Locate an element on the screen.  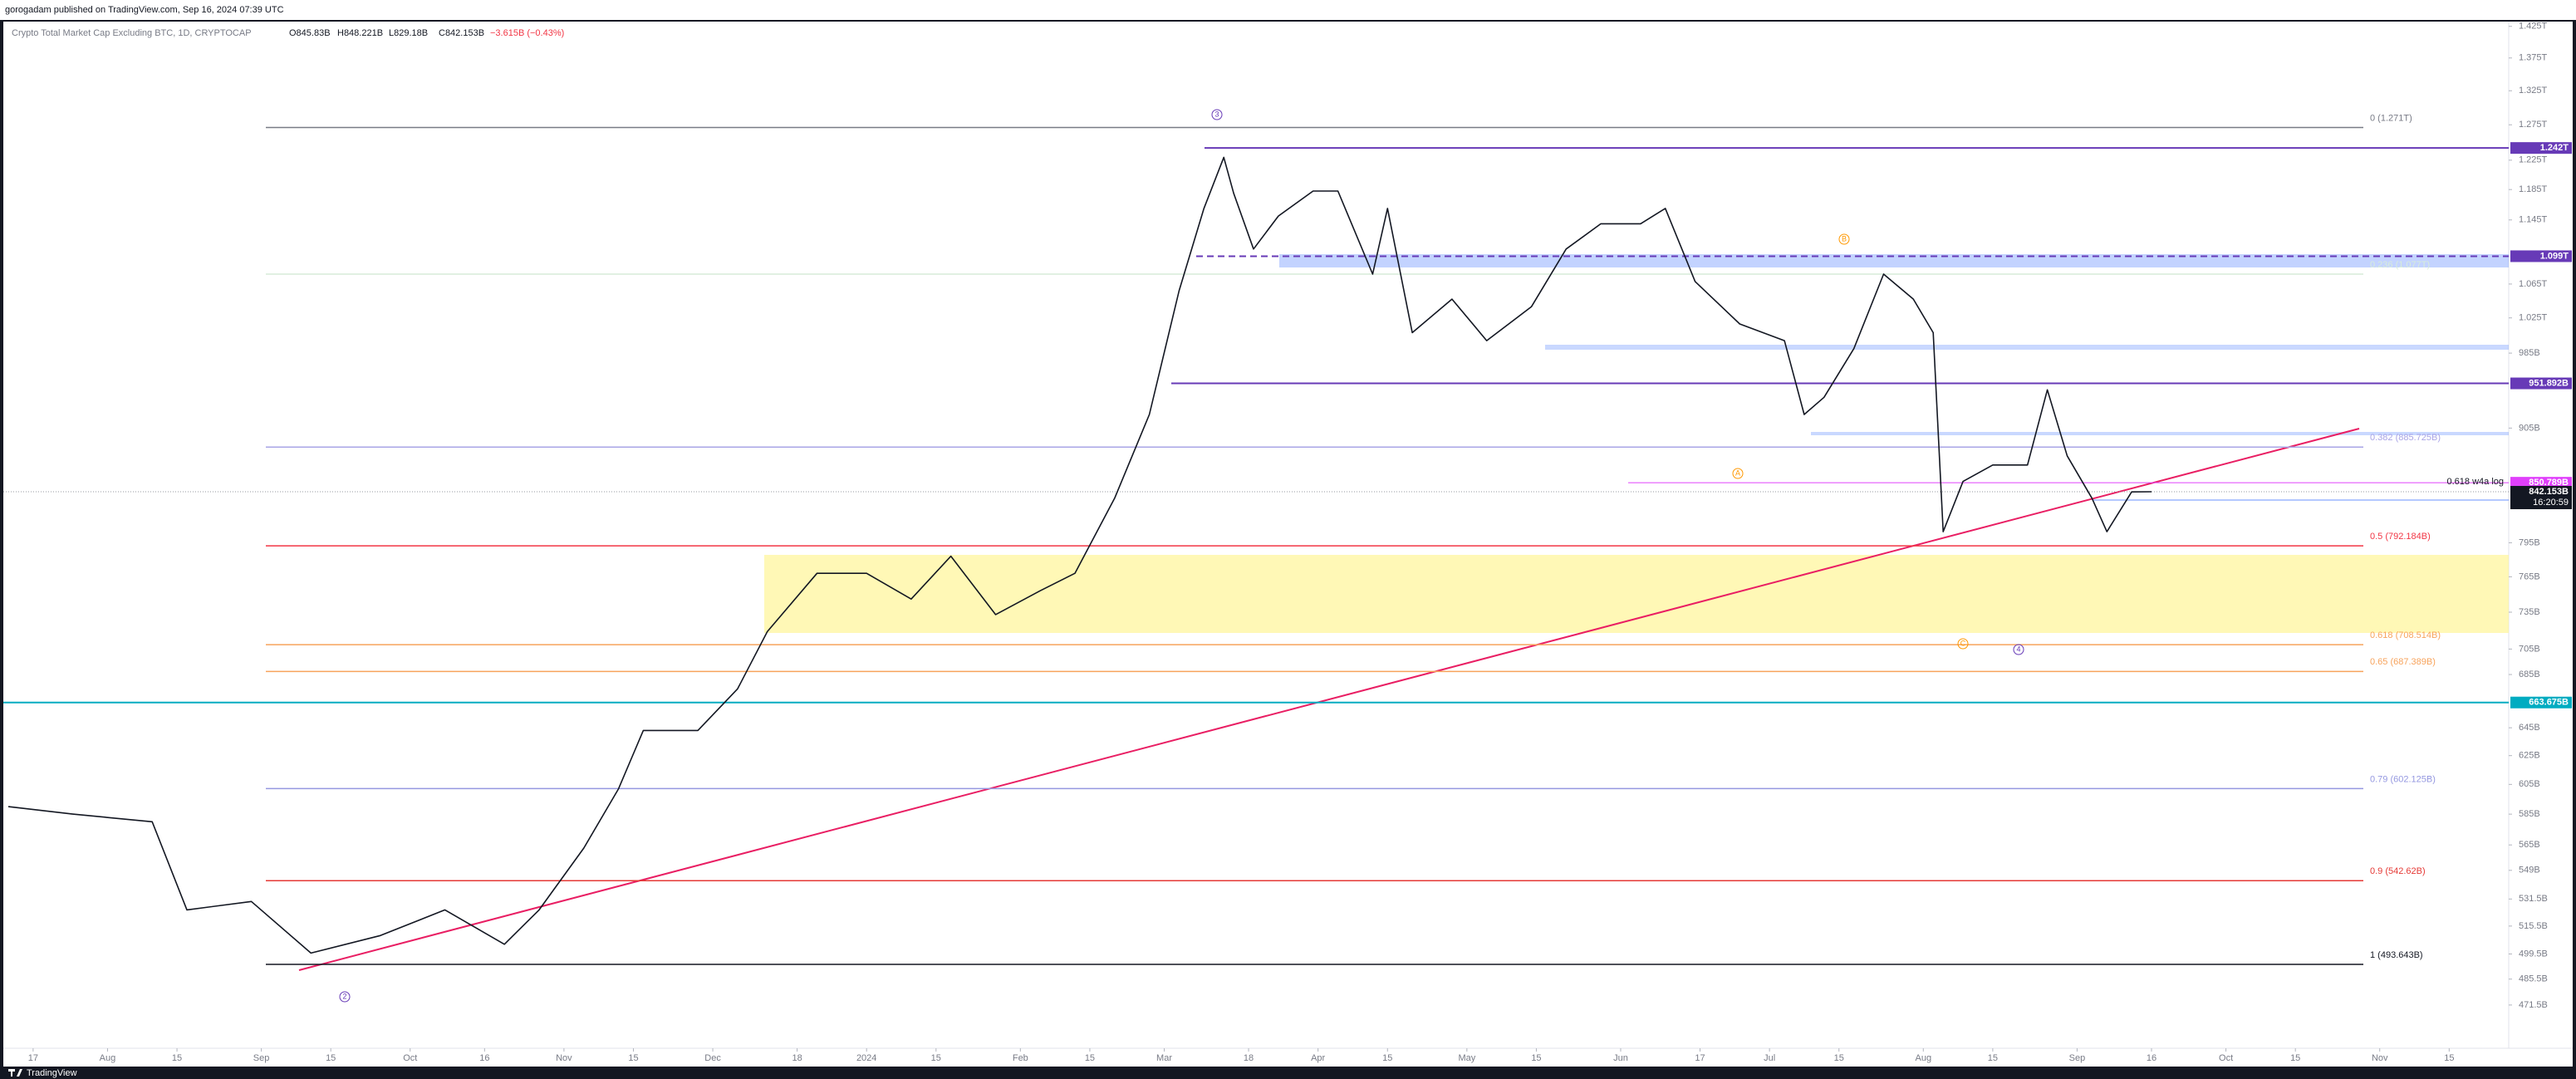
fib-label: 0.9 (542.62B) is located at coordinates (2398, 871).